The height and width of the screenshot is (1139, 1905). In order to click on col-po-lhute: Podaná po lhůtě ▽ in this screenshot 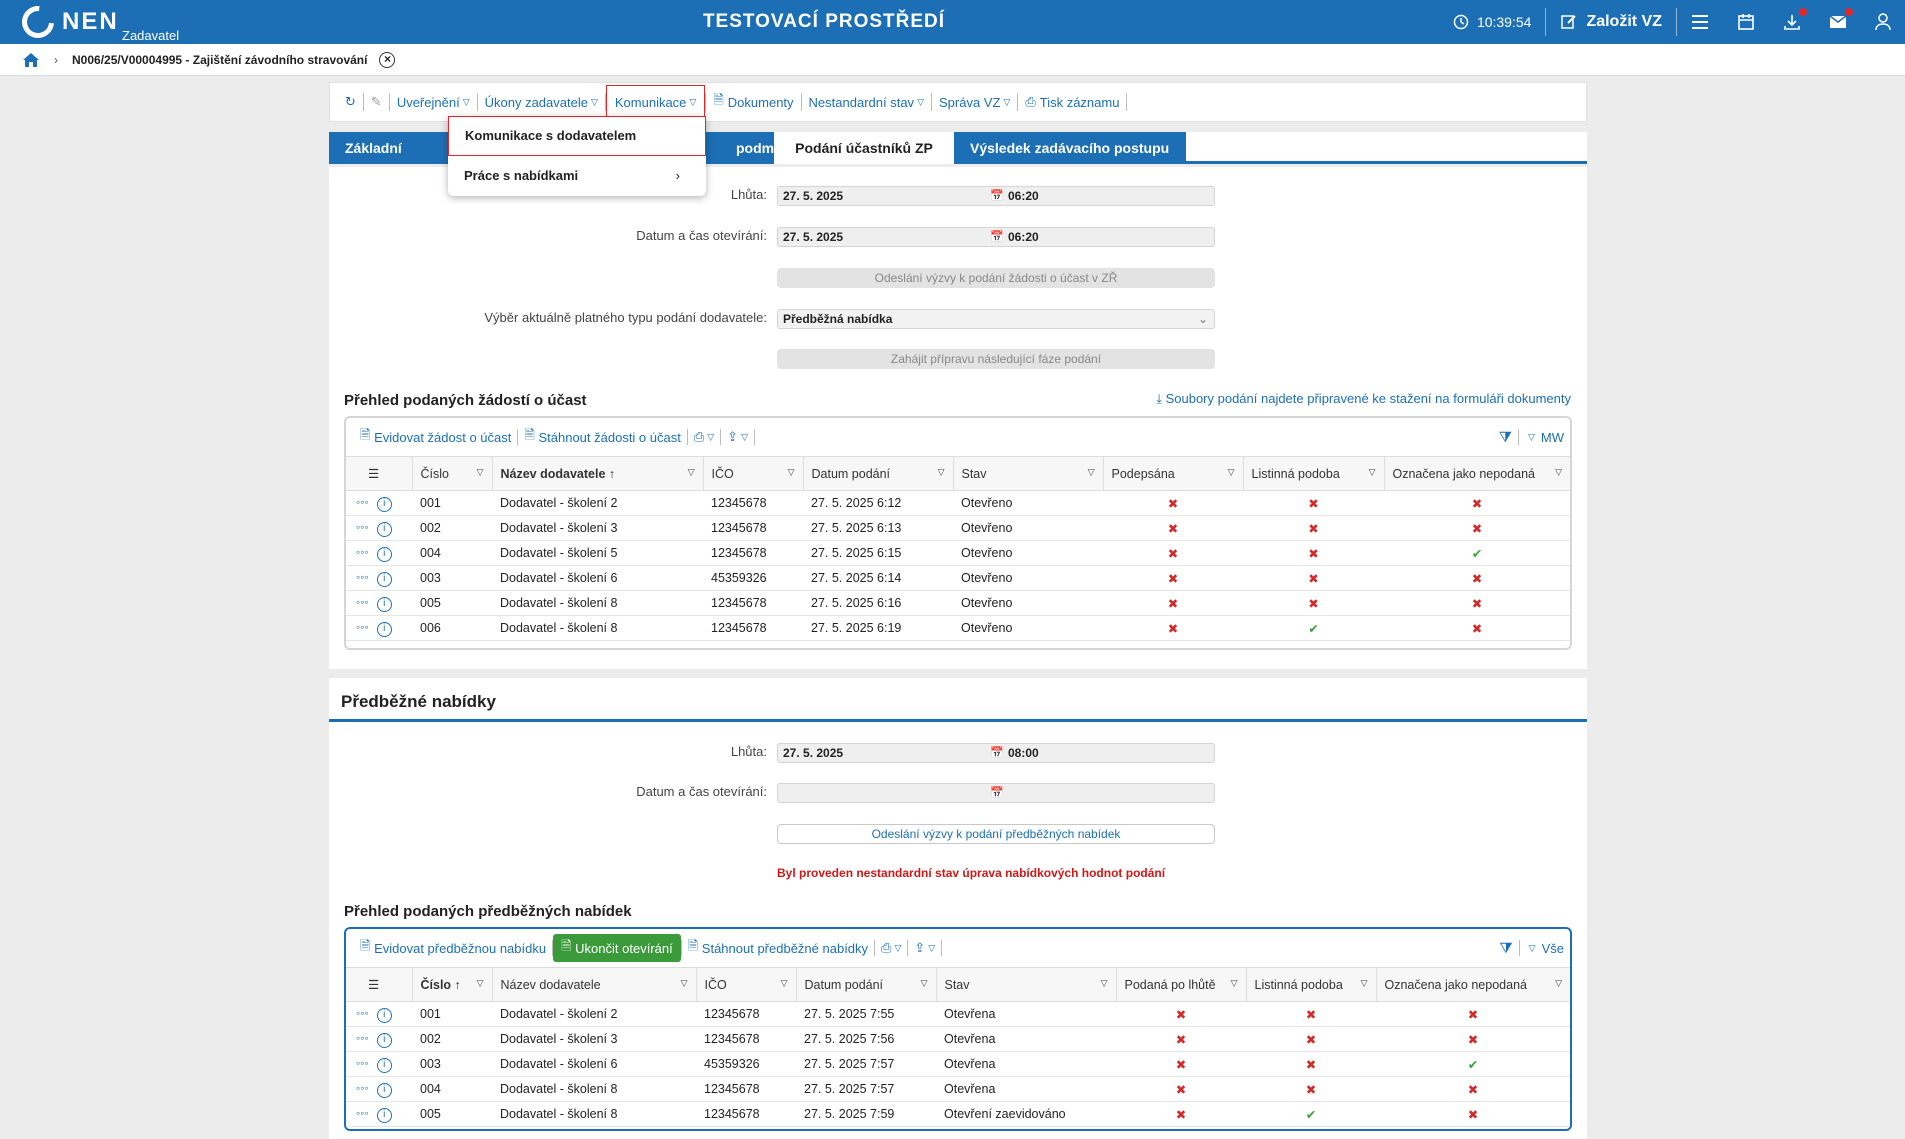, I will do `click(1181, 984)`.